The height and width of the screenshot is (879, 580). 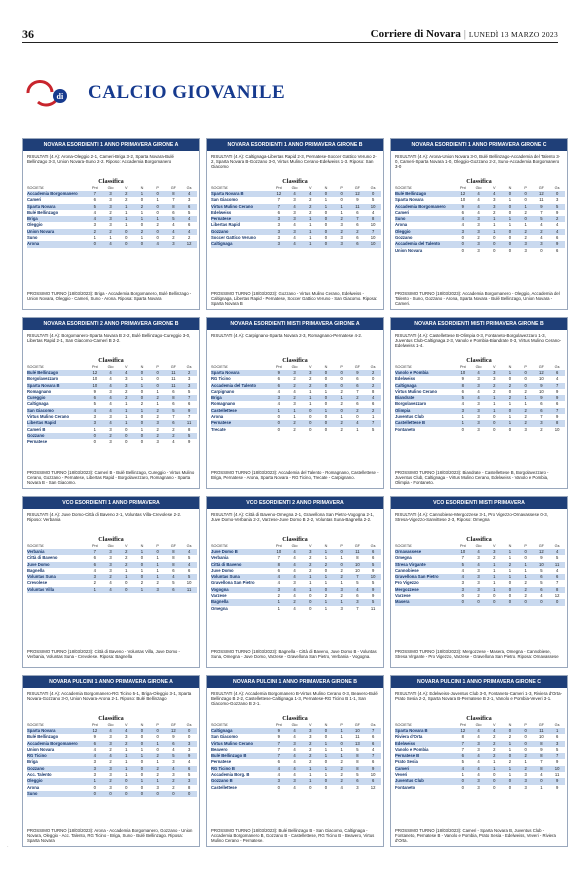 I want to click on team-name: Pernatese, so click(x=221, y=762).